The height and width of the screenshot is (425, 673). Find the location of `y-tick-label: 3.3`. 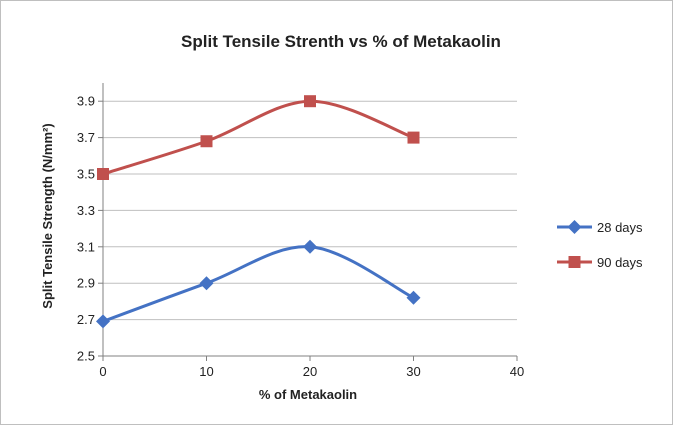

y-tick-label: 3.3 is located at coordinates (86, 210).